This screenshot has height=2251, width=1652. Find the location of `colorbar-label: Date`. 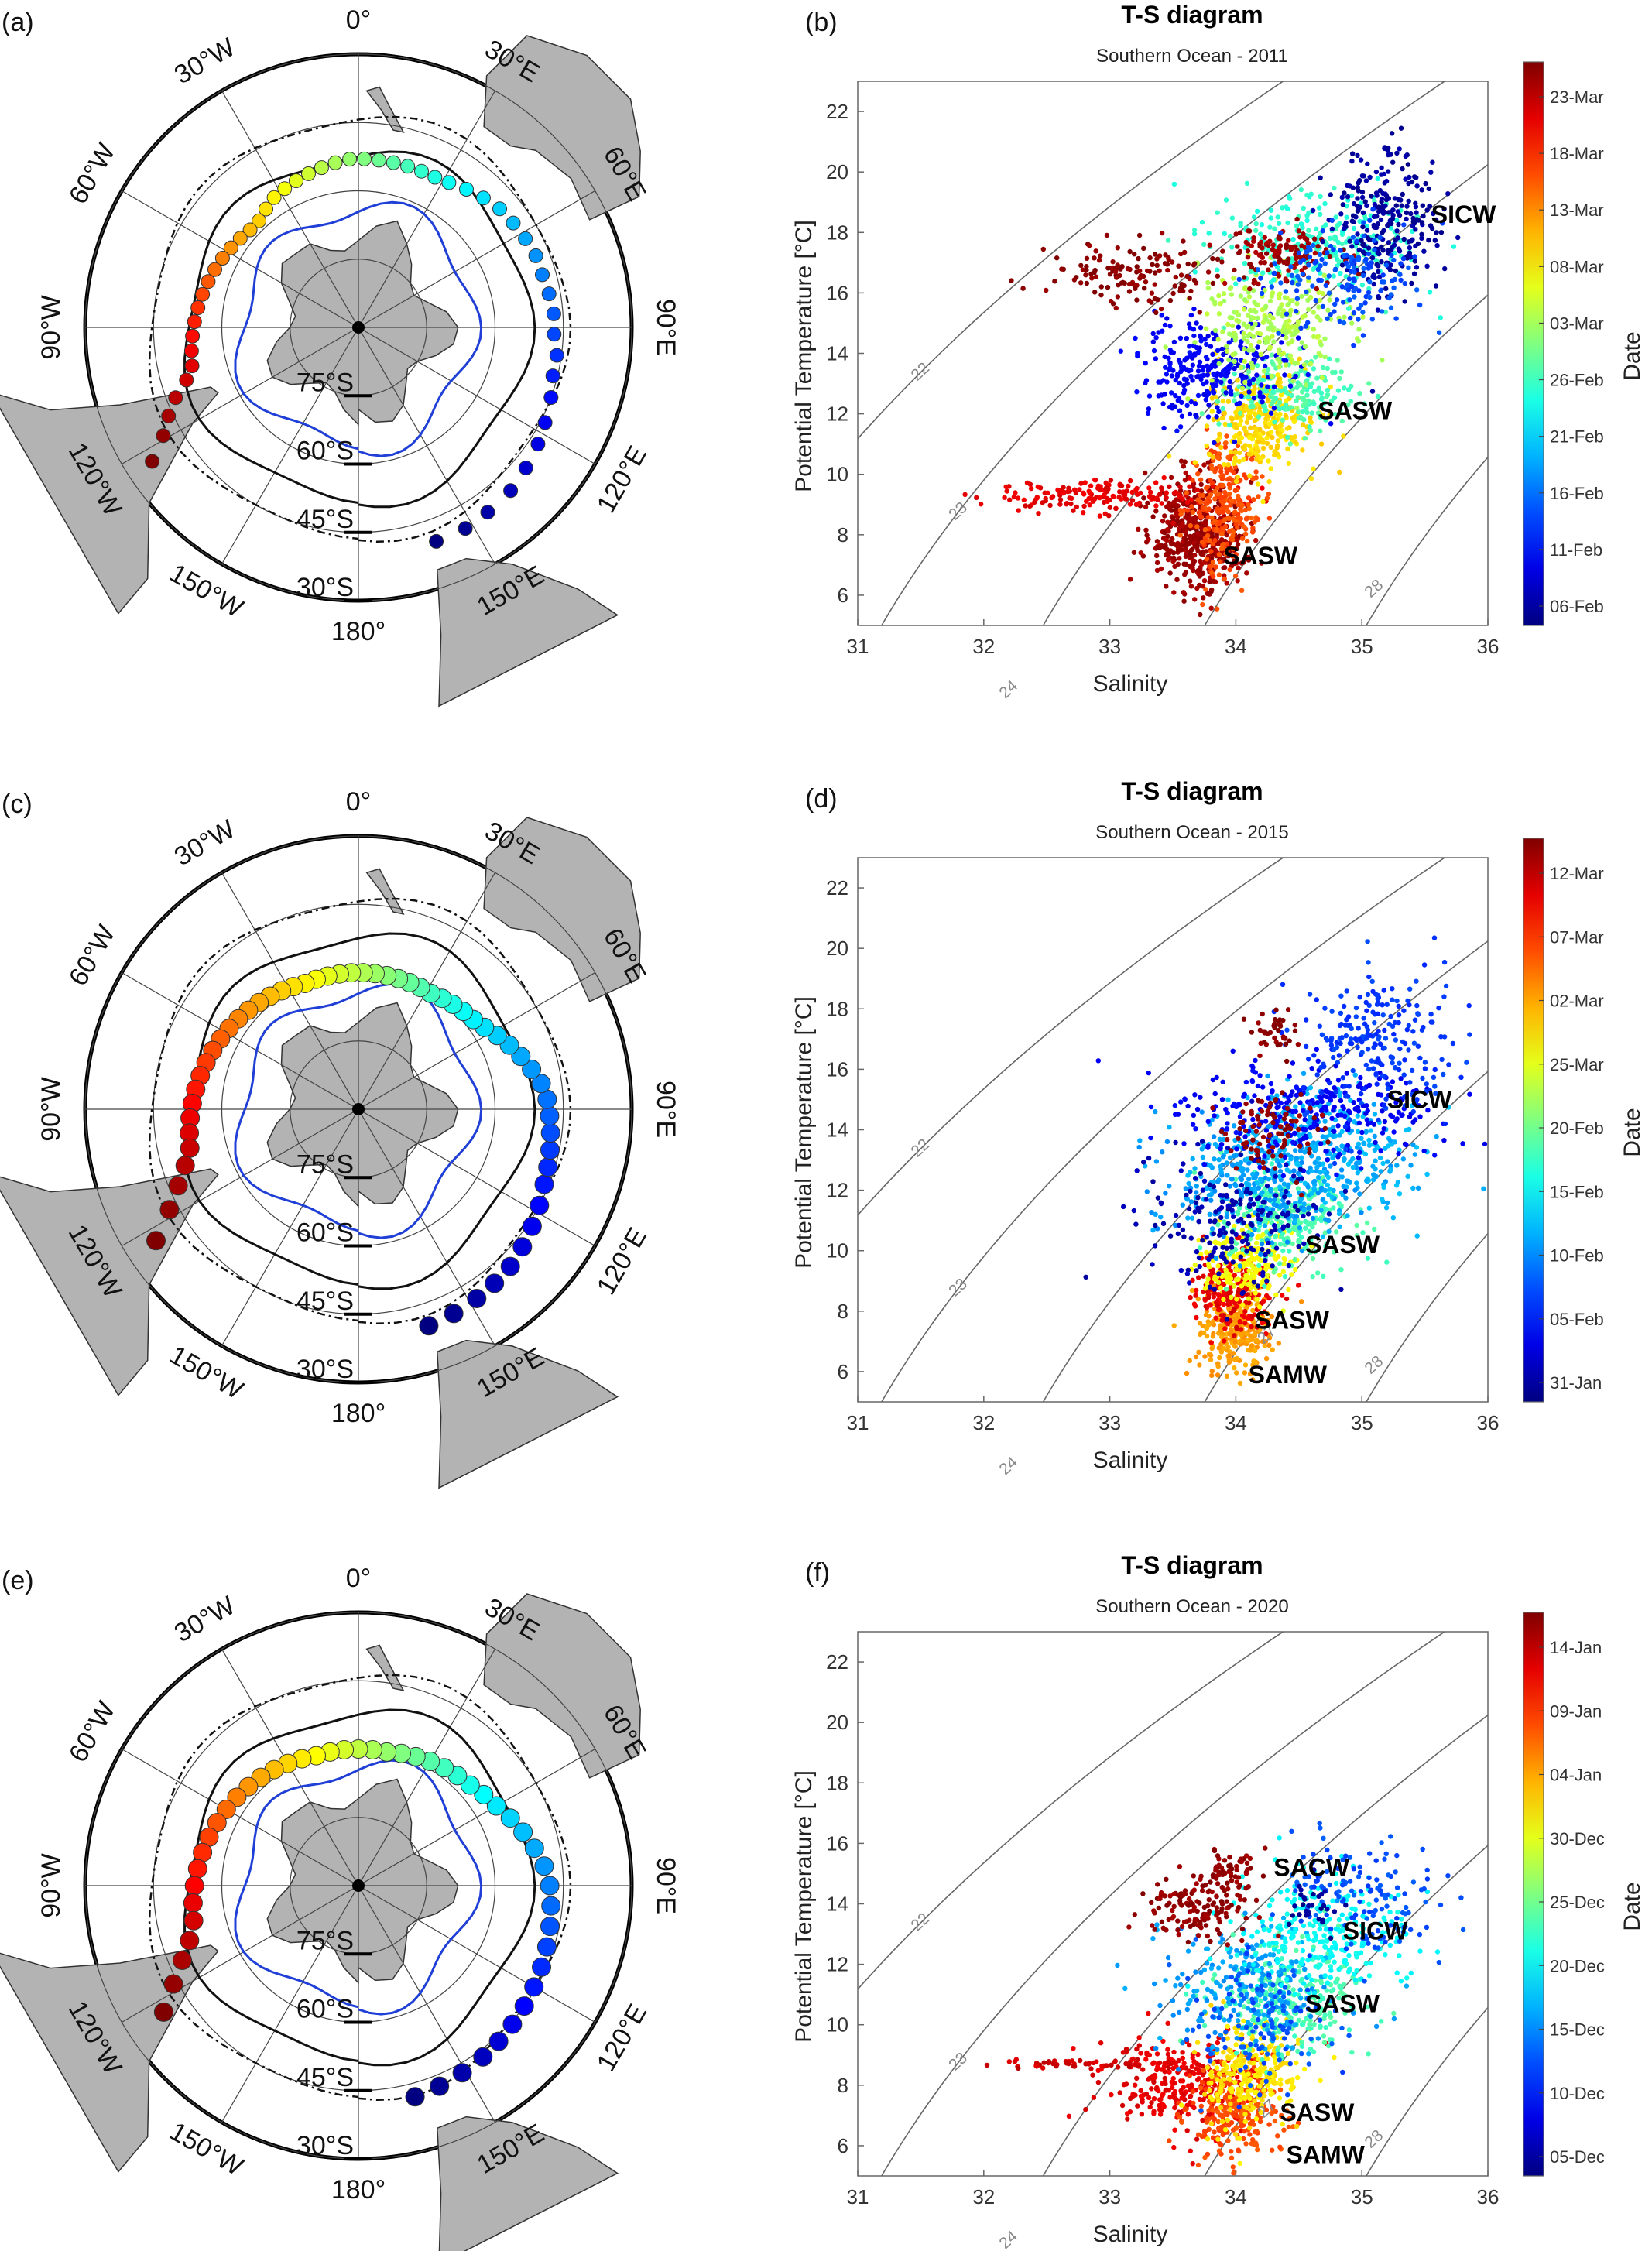

colorbar-label: Date is located at coordinates (1632, 1132).